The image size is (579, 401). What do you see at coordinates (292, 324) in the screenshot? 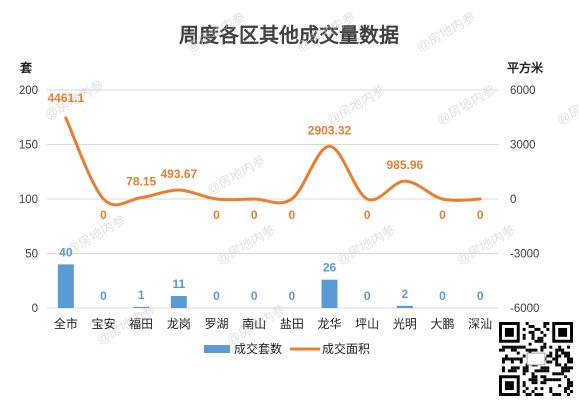
I see `category-label: 盐田` at bounding box center [292, 324].